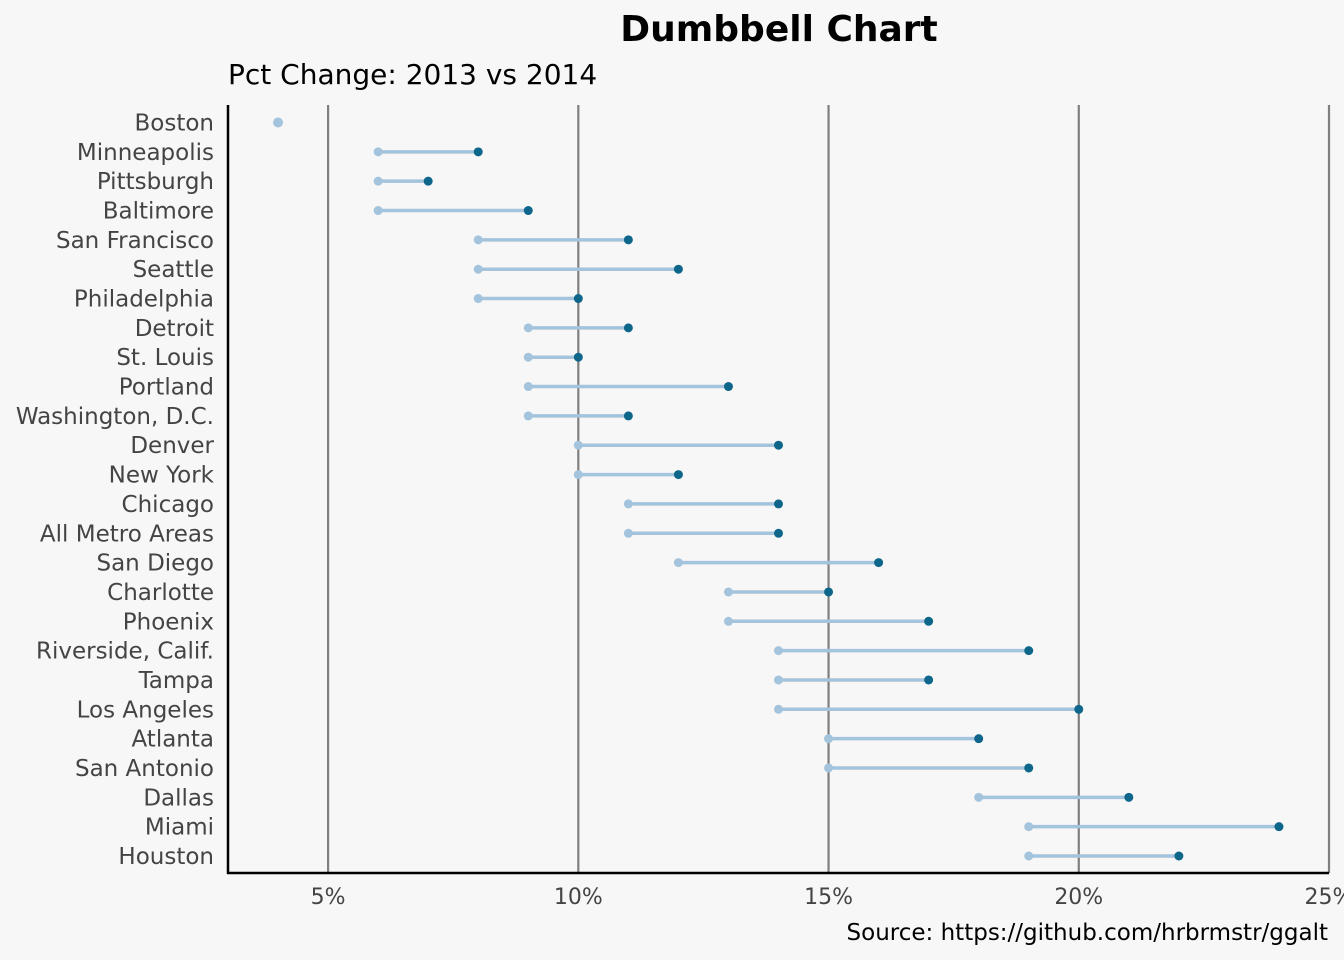  What do you see at coordinates (829, 592) in the screenshot?
I see `point-2014-charlotte` at bounding box center [829, 592].